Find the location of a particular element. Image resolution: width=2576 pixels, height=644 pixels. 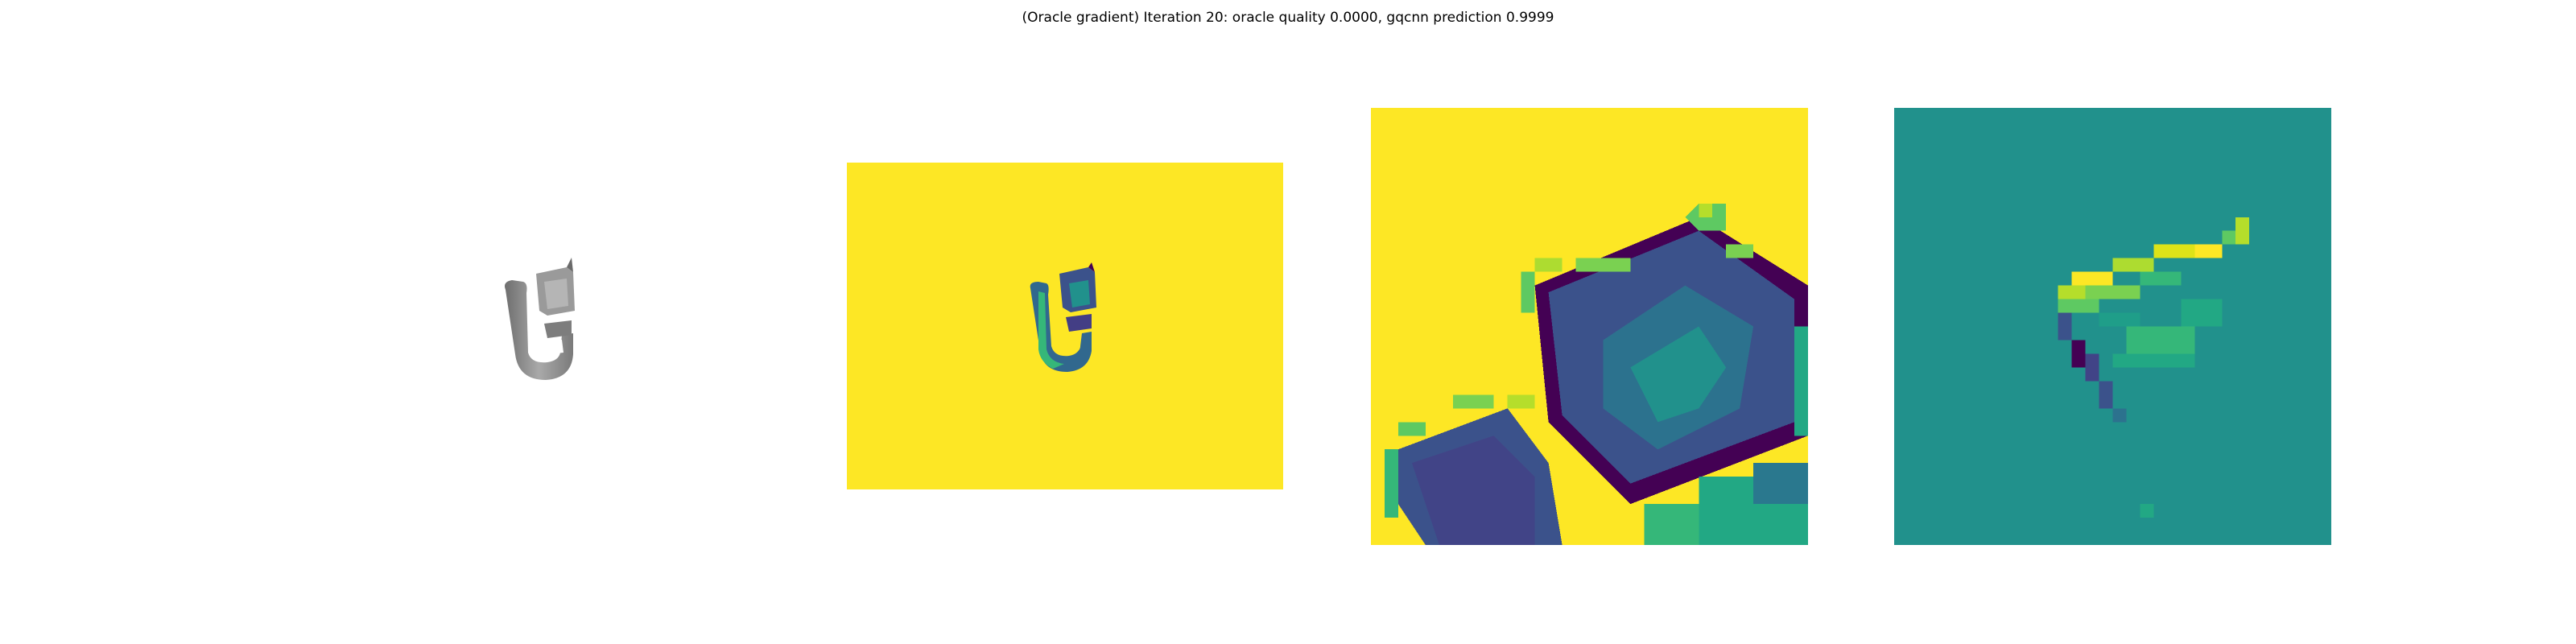

gradient-image is located at coordinates (2112, 326).